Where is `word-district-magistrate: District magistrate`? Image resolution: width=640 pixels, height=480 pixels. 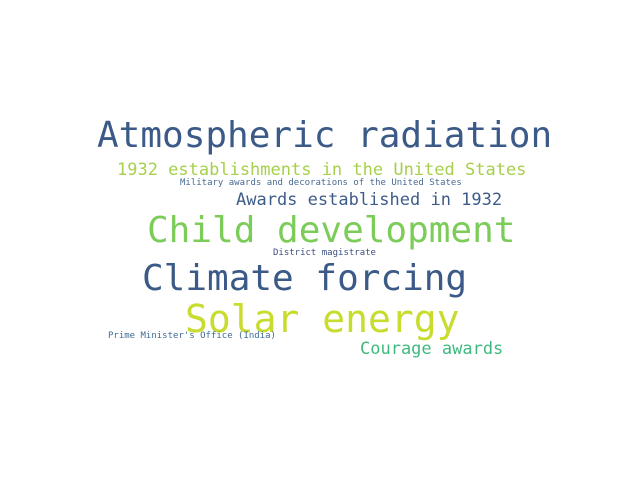 word-district-magistrate: District magistrate is located at coordinates (324, 253).